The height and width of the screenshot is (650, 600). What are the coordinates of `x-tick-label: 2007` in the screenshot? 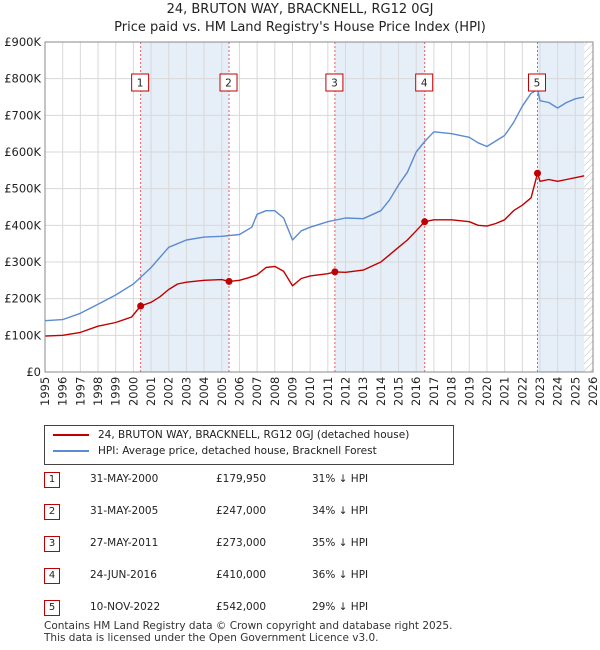 It's located at (257, 391).